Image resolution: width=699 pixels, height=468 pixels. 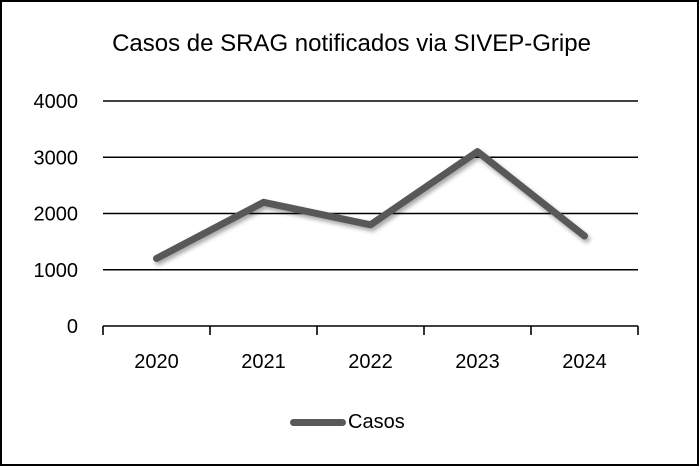 I want to click on legend-line-icon, so click(x=318, y=422).